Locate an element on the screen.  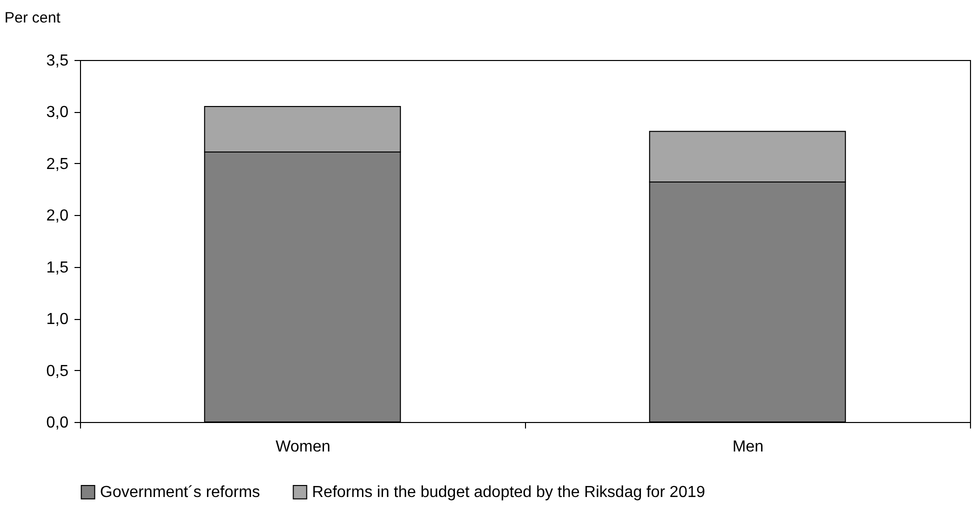
y-tick-label: 2,5 is located at coordinates (57, 164).